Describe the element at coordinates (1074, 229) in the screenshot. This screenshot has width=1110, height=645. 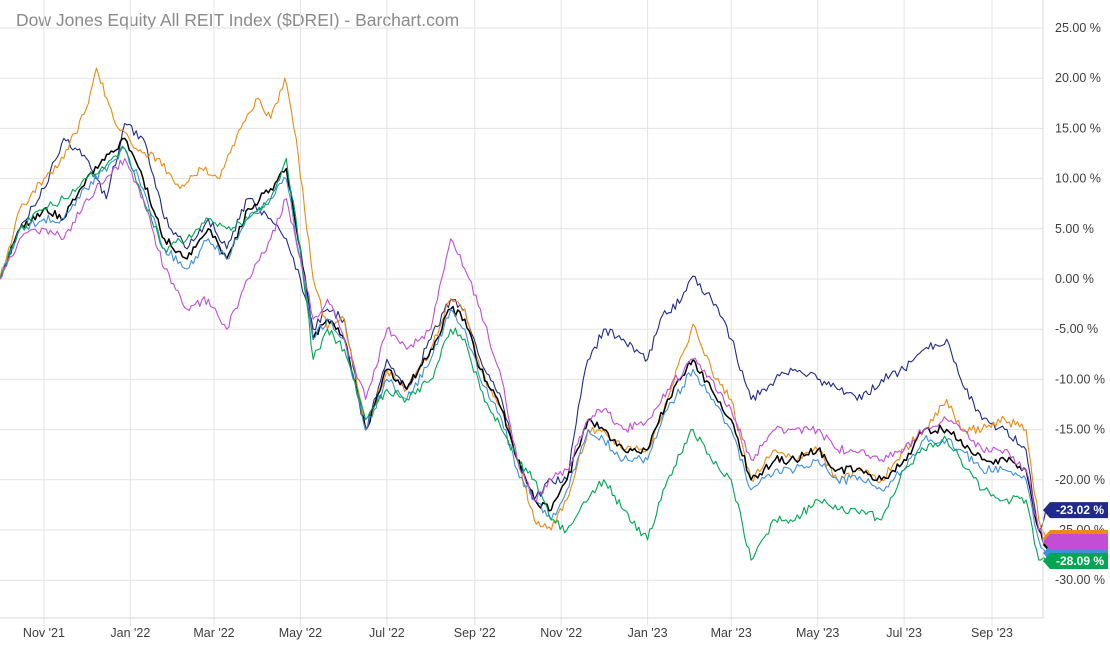
I see `y-tick-label: 5.00 %` at that location.